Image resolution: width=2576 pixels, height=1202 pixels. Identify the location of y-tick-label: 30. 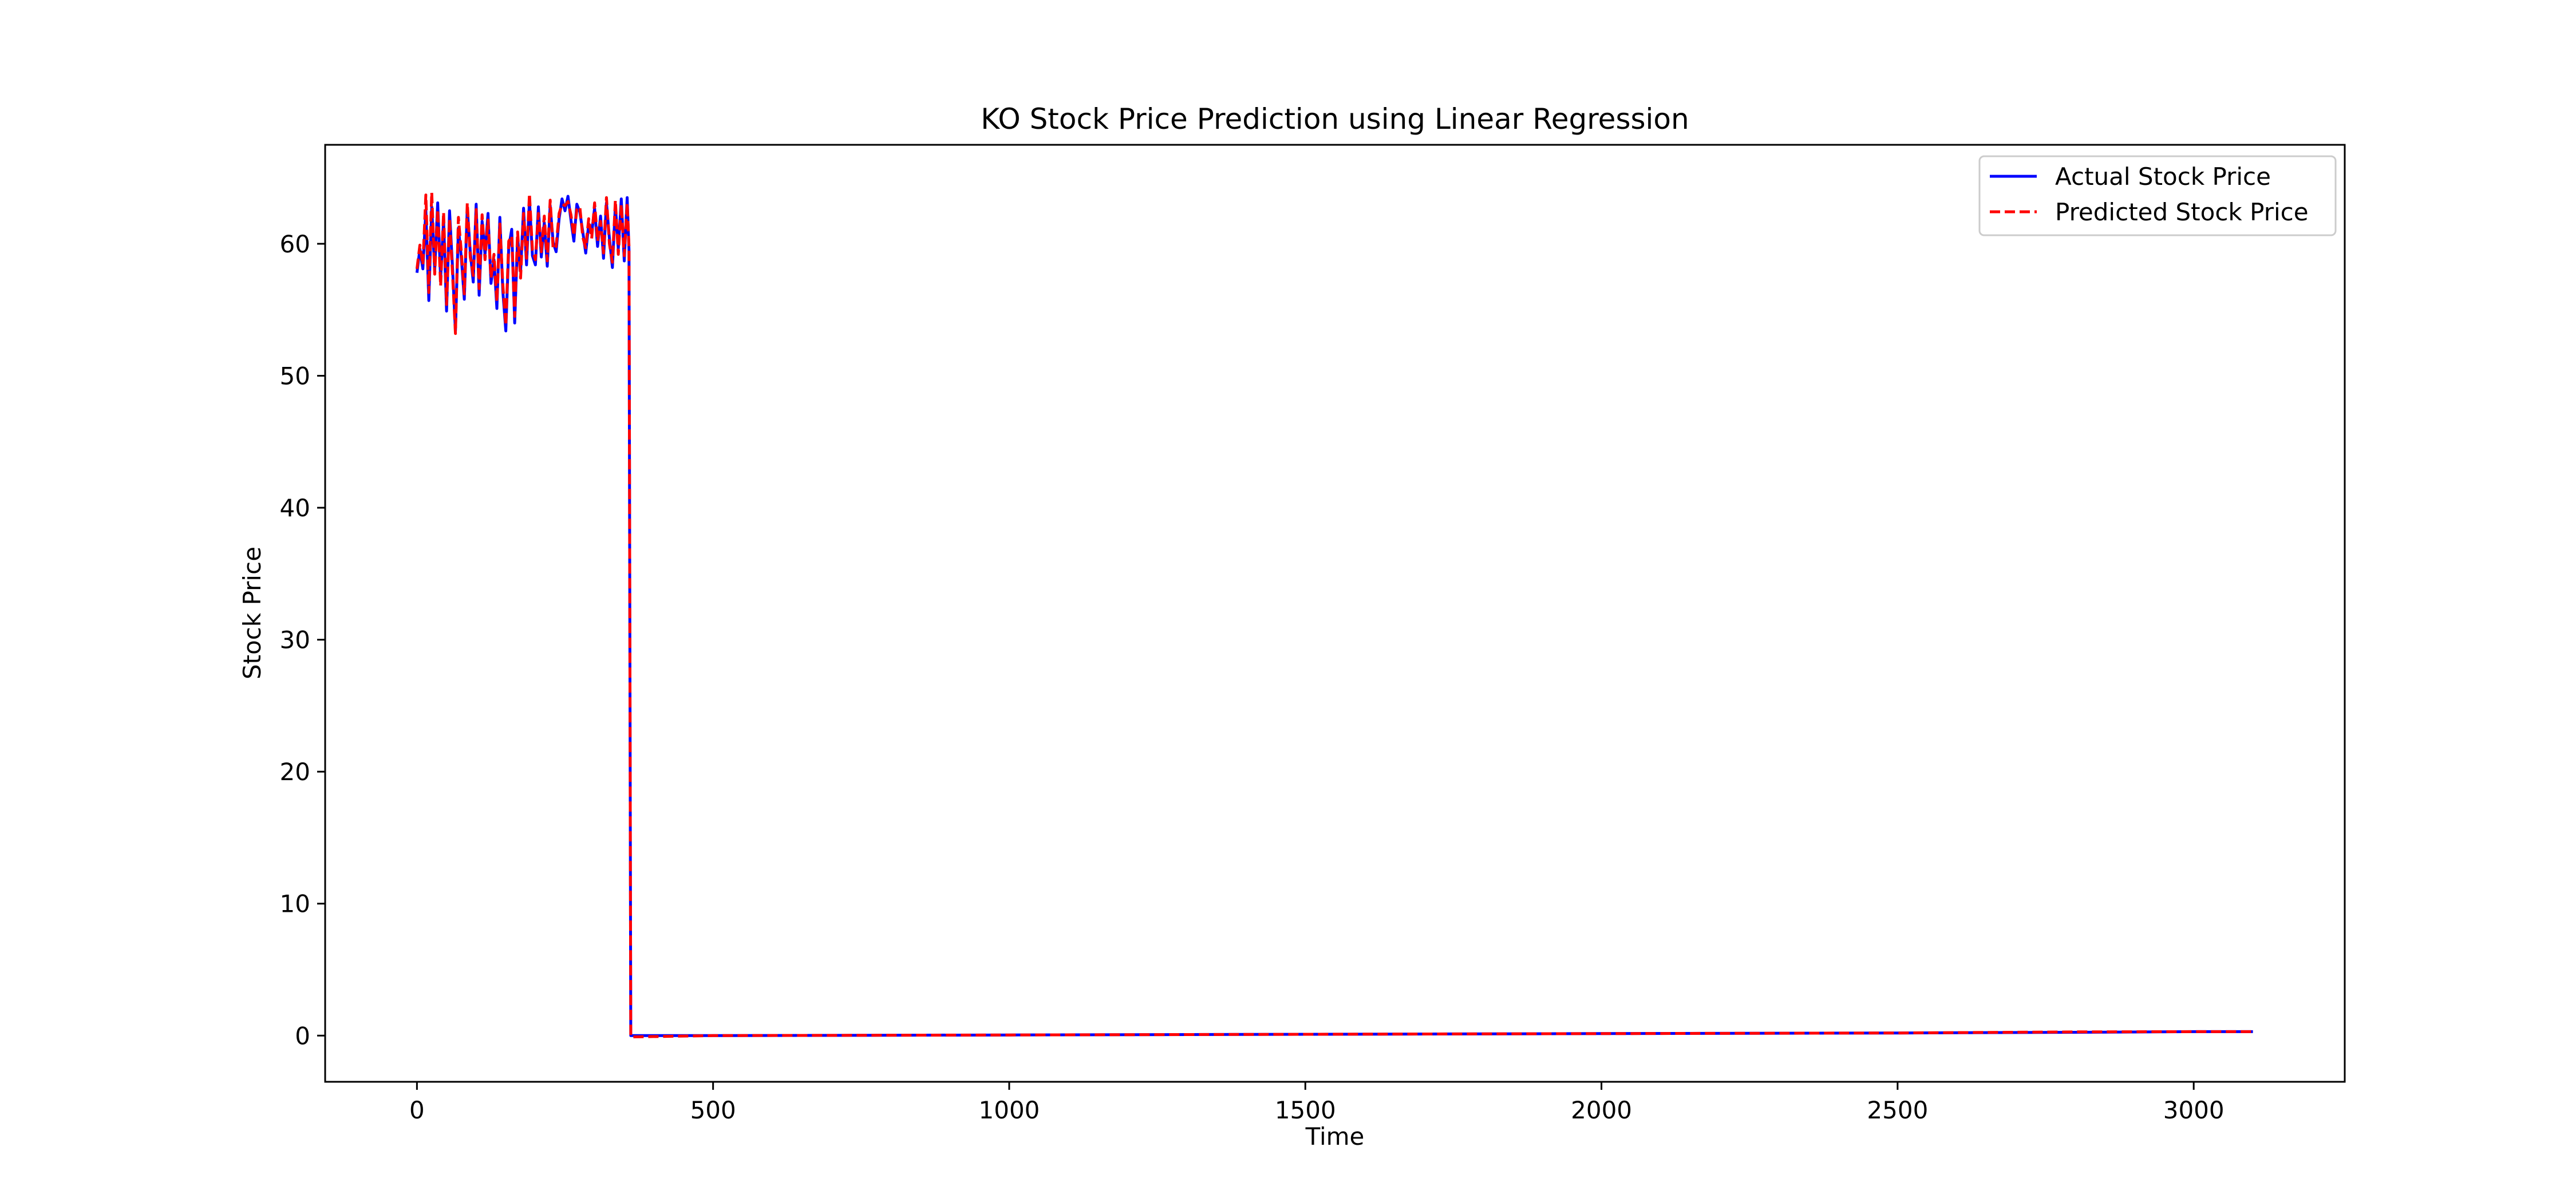
(295, 640).